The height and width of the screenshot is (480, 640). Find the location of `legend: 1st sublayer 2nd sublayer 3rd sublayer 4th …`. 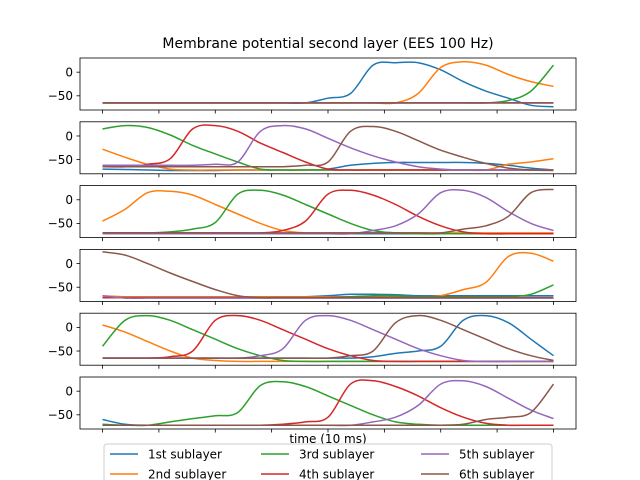

legend: 1st sublayer 2nd sublayer 3rd sublayer 4th … is located at coordinates (328, 461).